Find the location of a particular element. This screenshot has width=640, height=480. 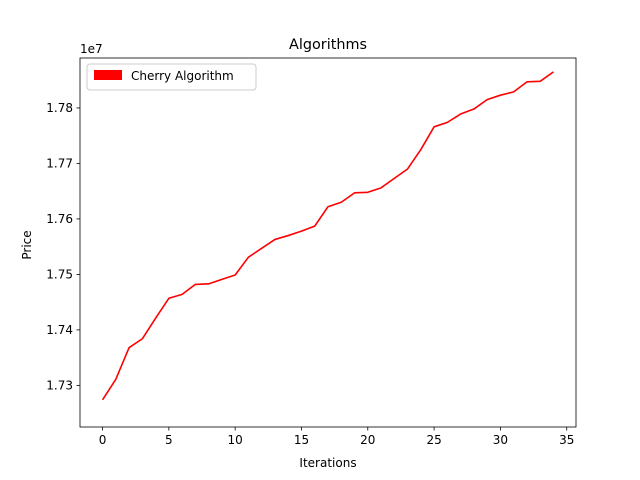

y-tick-label: 1.78 is located at coordinates (59, 108).